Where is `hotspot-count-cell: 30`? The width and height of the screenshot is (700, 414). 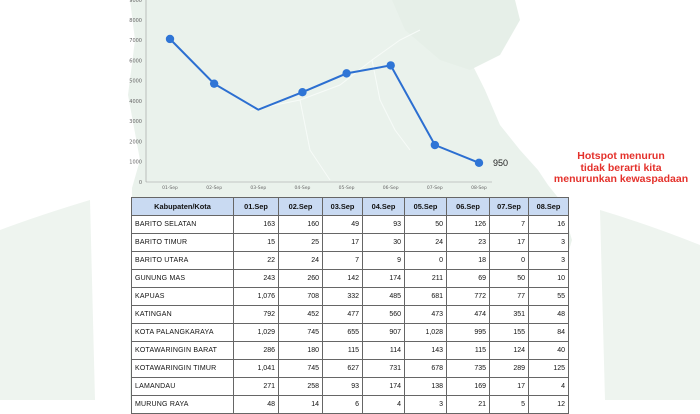
hotspot-count-cell: 30 is located at coordinates (383, 242).